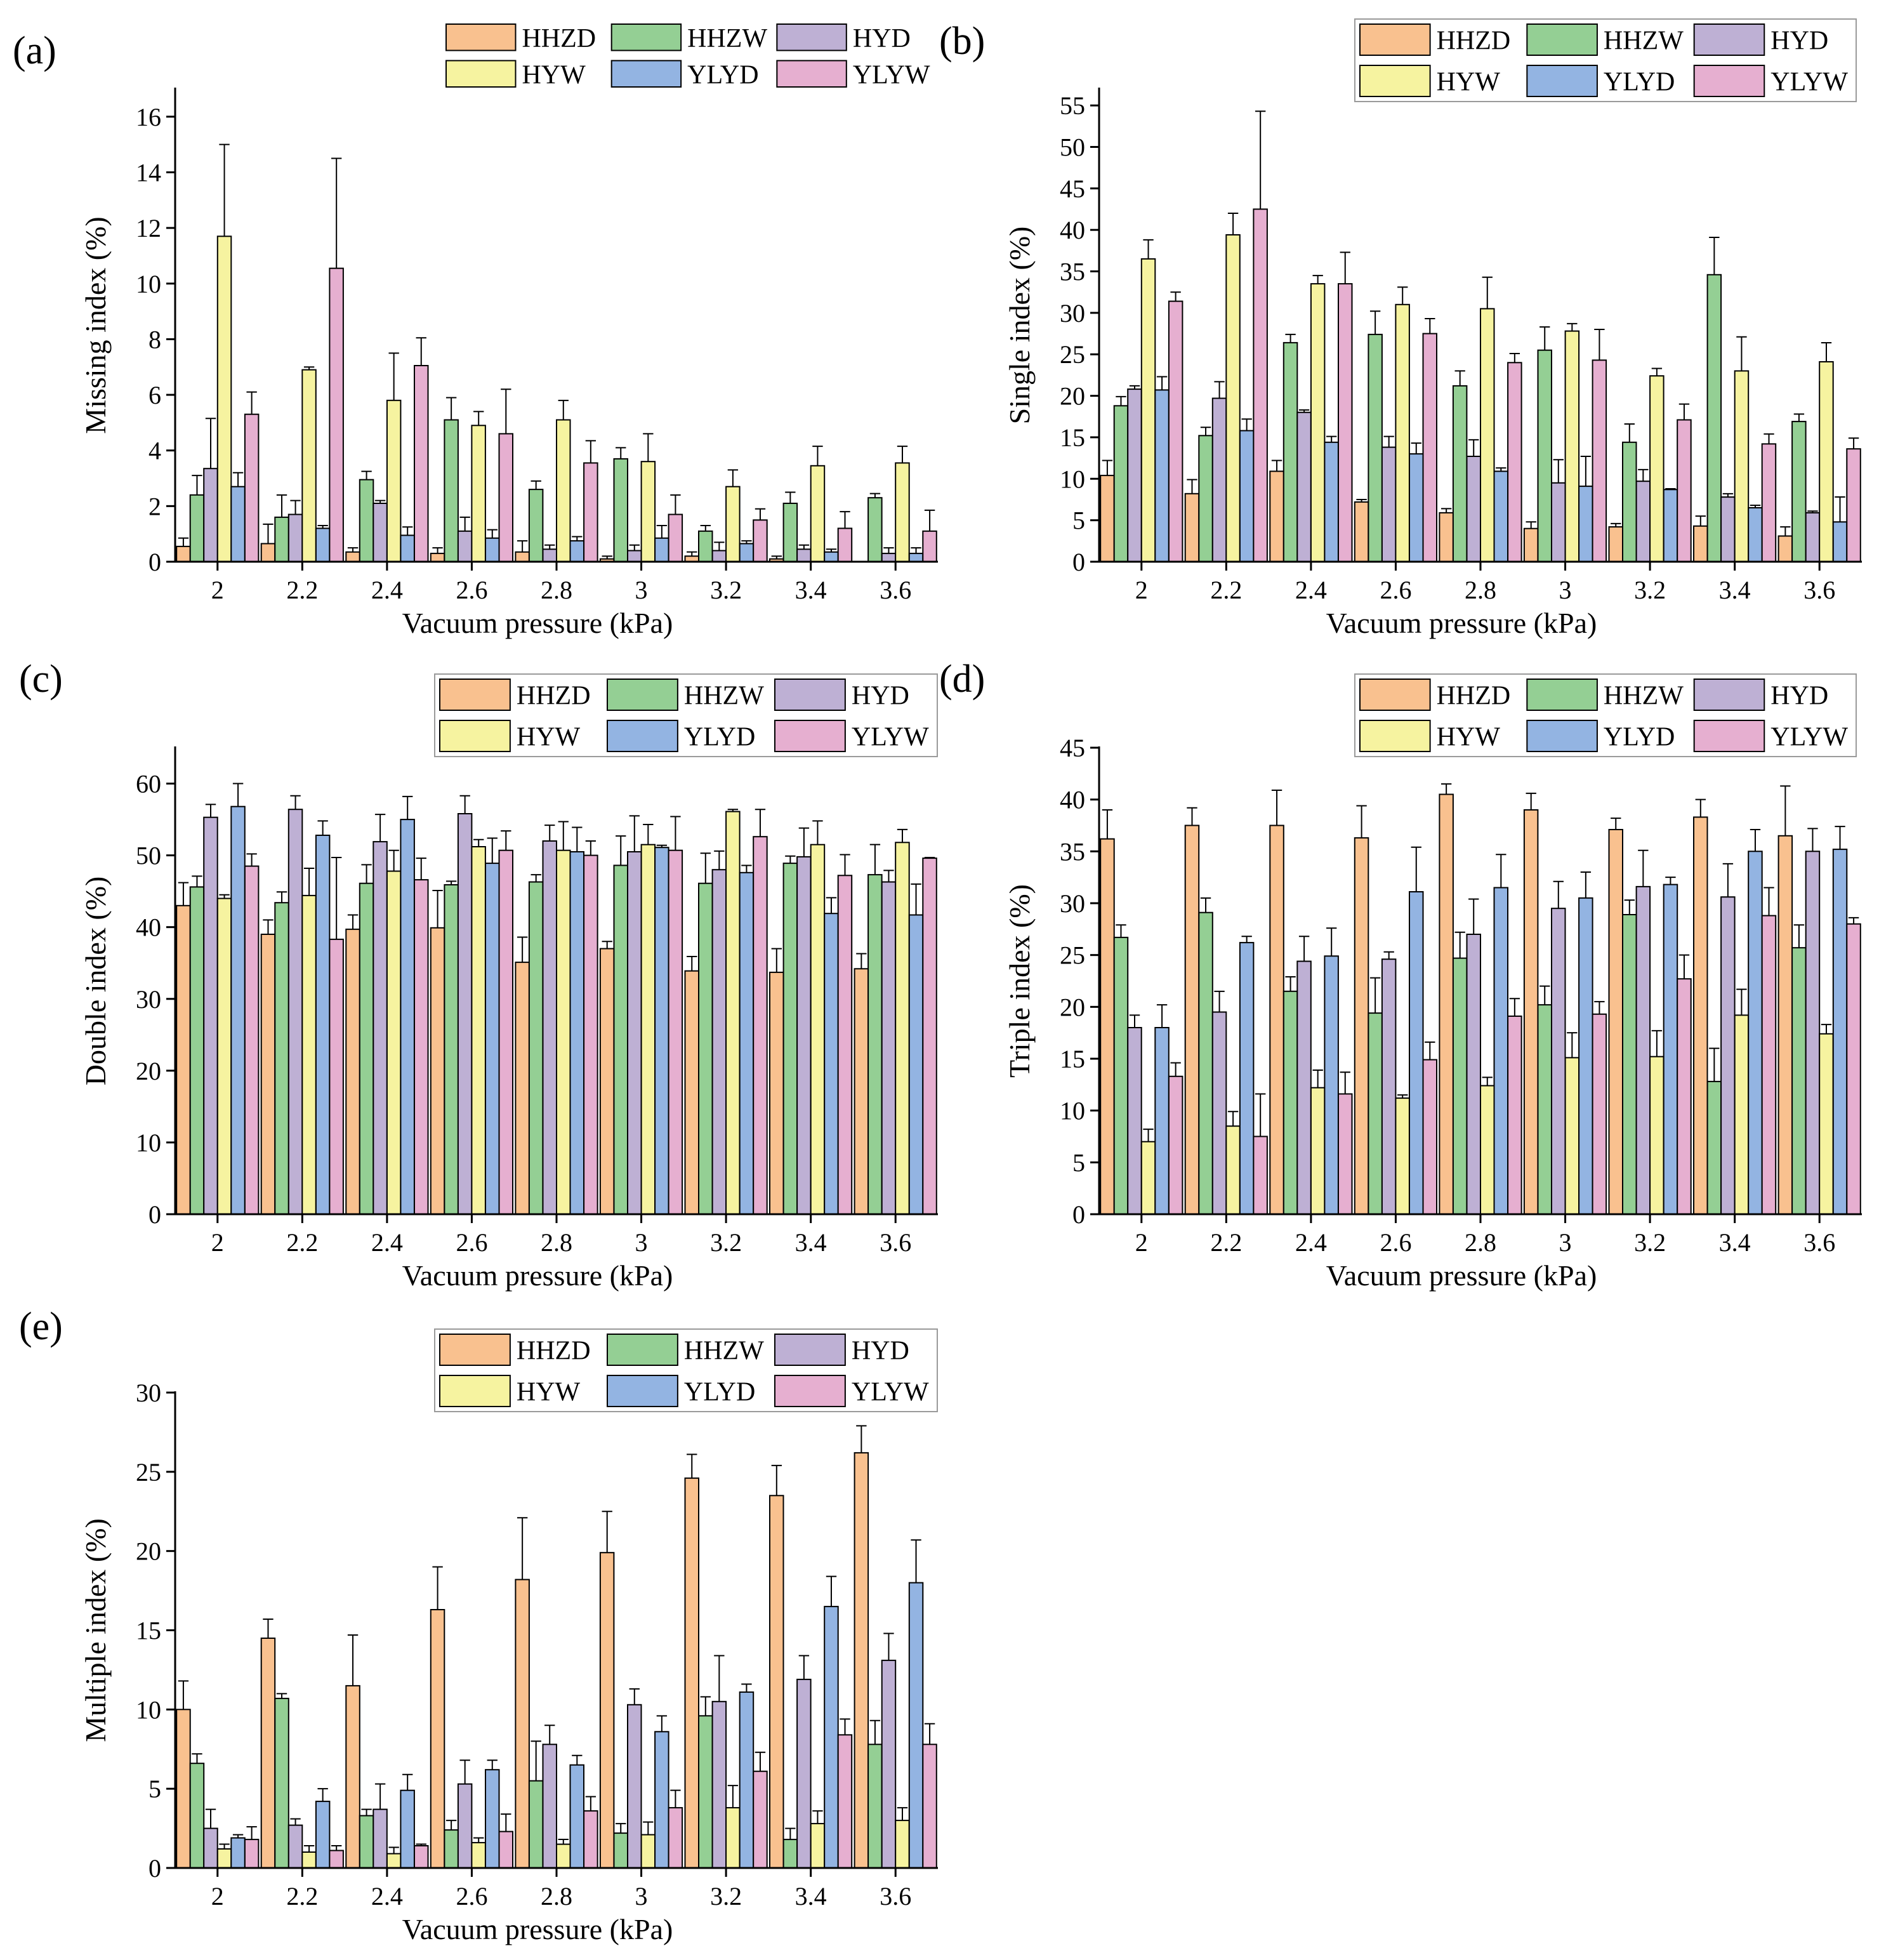  What do you see at coordinates (537, 1929) in the screenshot?
I see `x-axis-title: Vacuum pressure (kPa)` at bounding box center [537, 1929].